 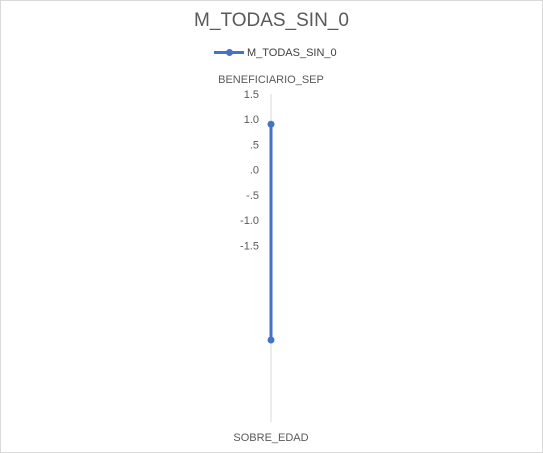 I want to click on tick-label: 1.0, so click(x=251, y=120).